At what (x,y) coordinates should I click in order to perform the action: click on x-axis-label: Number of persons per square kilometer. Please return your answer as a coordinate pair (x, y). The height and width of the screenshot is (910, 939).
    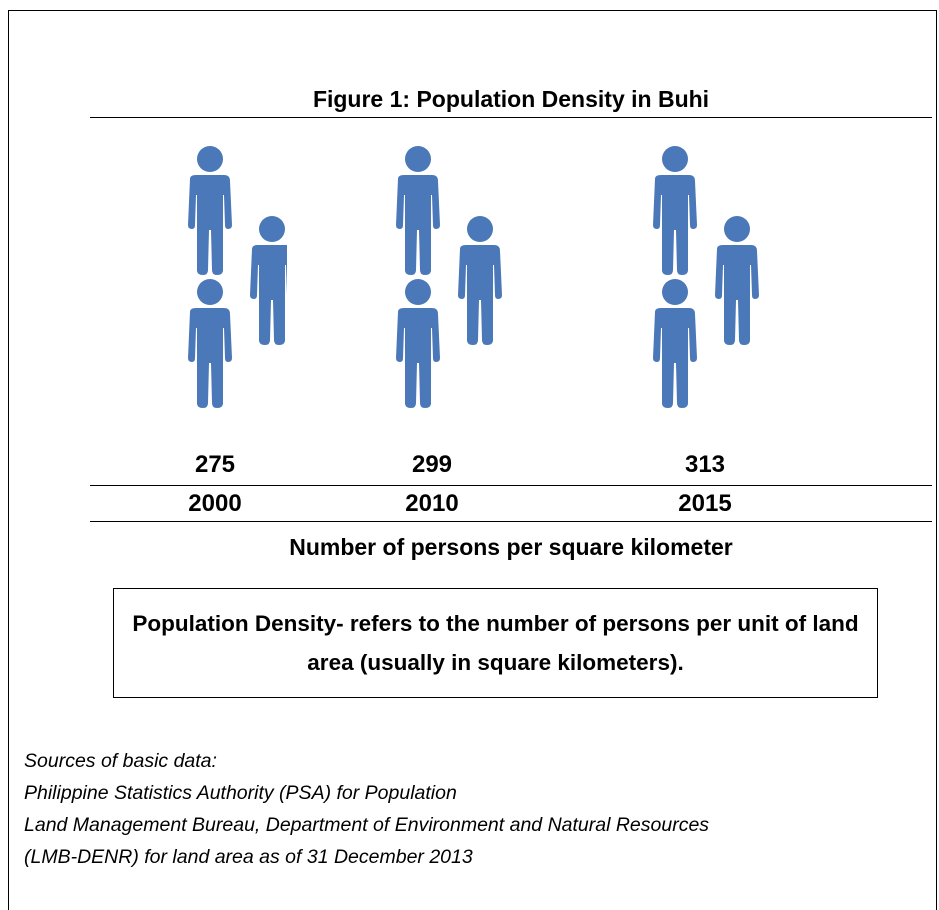
    Looking at the image, I should click on (511, 547).